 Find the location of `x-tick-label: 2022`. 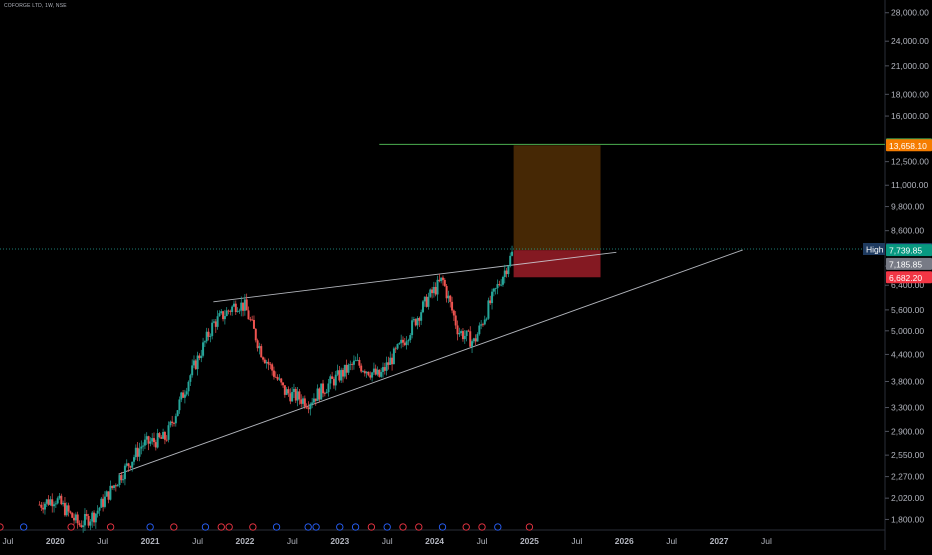

x-tick-label: 2022 is located at coordinates (244, 541).